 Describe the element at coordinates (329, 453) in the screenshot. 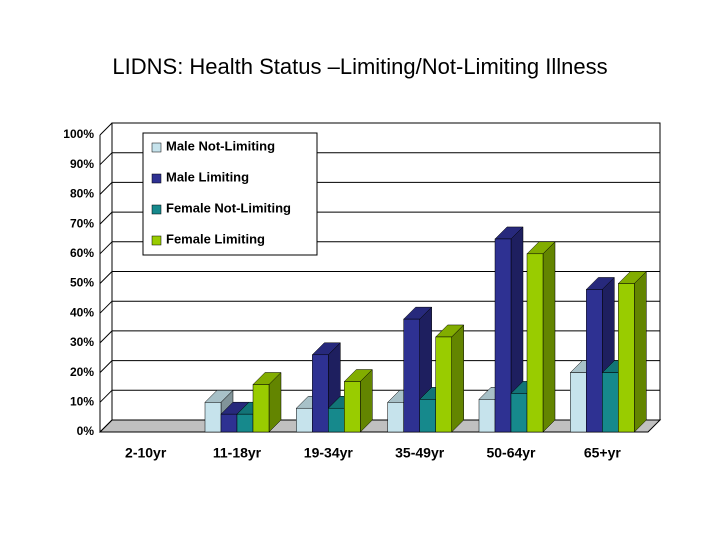

I see `x-tick-label: 19-34yr` at that location.